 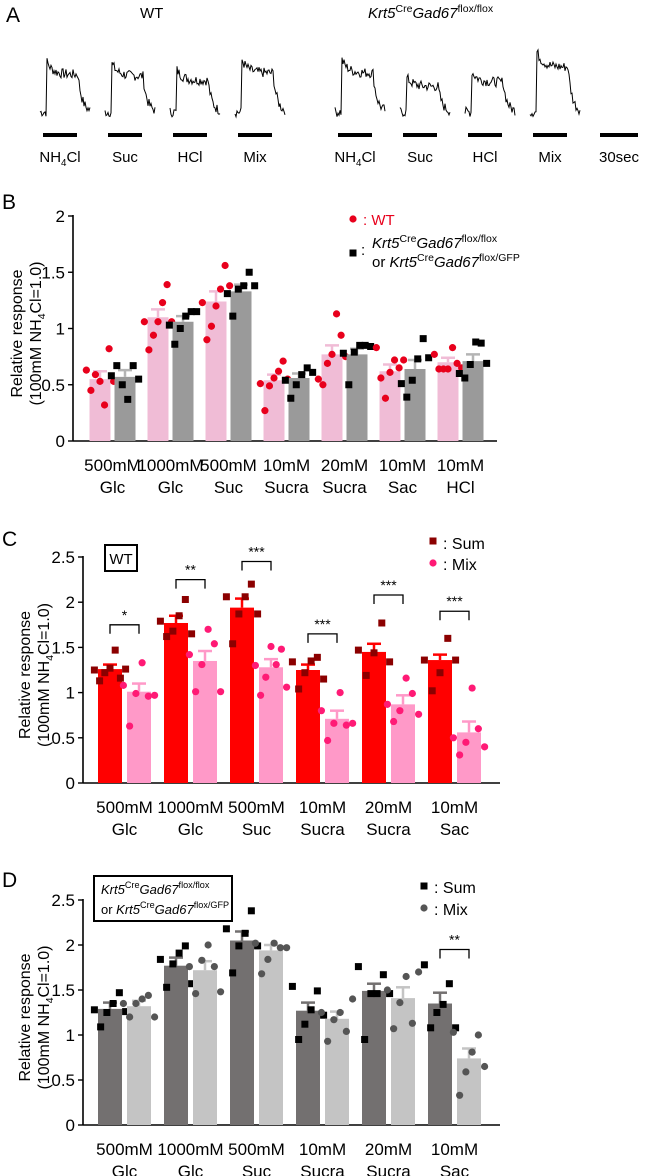 I want to click on wt-label: WT, so click(x=151, y=13).